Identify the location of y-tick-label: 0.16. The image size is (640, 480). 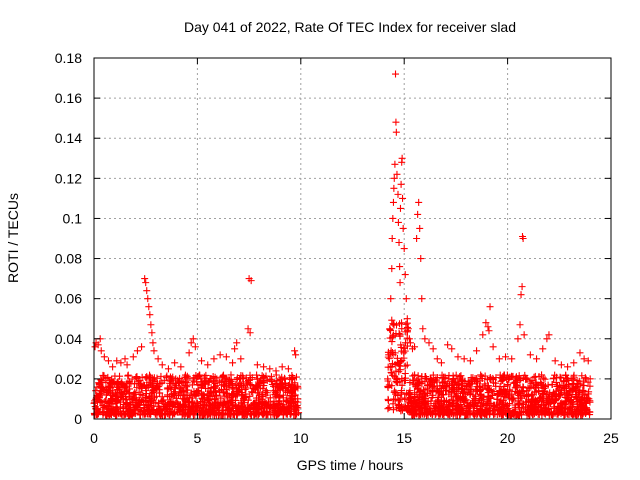
(68, 98).